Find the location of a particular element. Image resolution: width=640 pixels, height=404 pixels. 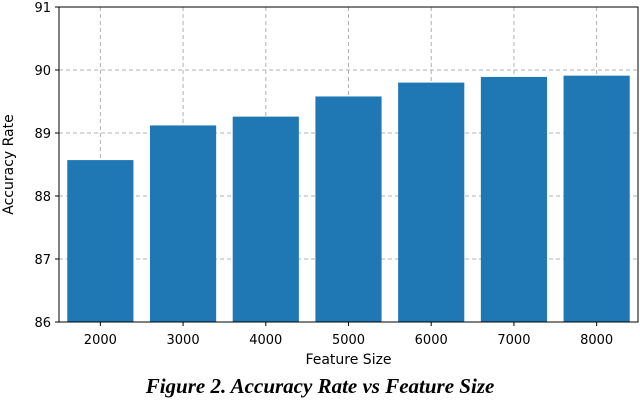

y-tick-label: 88 is located at coordinates (42, 197).